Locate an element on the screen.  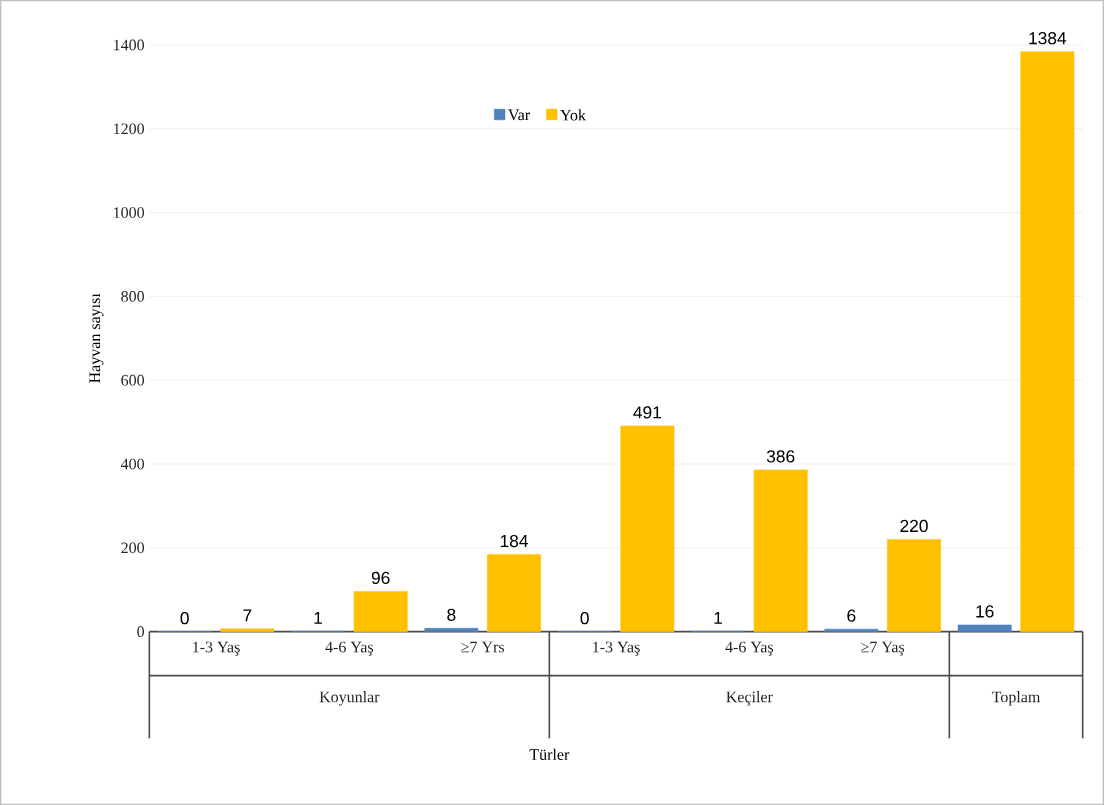
x-tick-label: ≥7 Yrs is located at coordinates (483, 647).